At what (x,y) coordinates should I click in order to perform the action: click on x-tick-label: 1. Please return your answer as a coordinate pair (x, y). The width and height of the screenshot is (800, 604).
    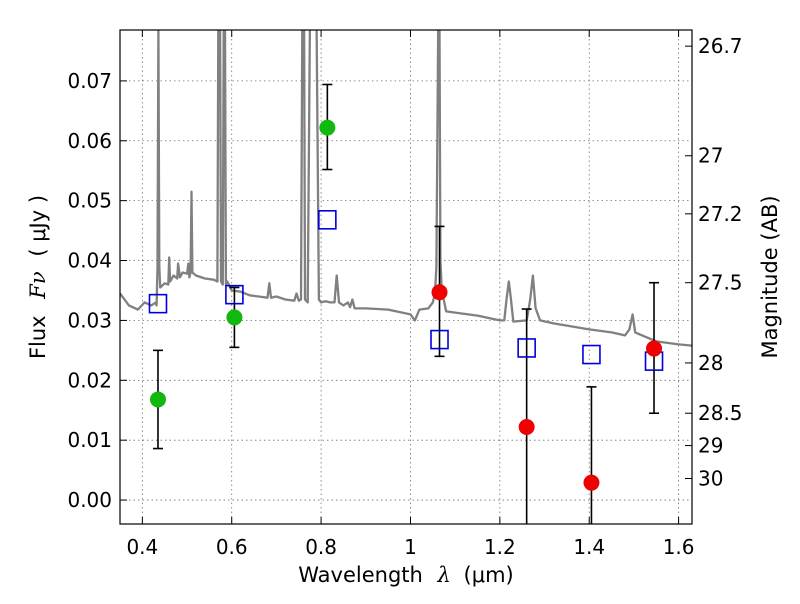
    Looking at the image, I should click on (410, 547).